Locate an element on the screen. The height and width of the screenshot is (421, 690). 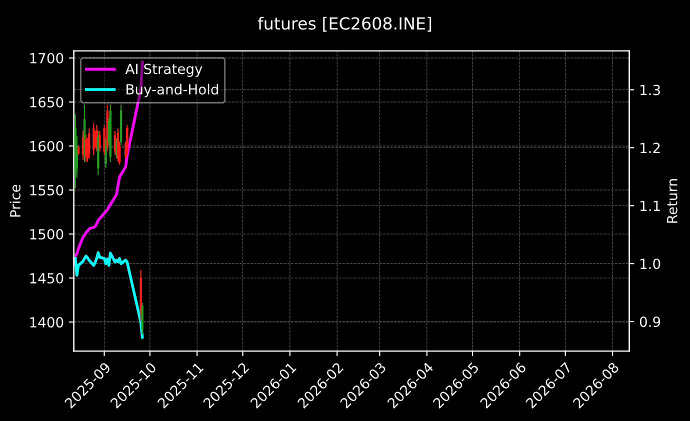
y2-axis-title: Return is located at coordinates (672, 201).